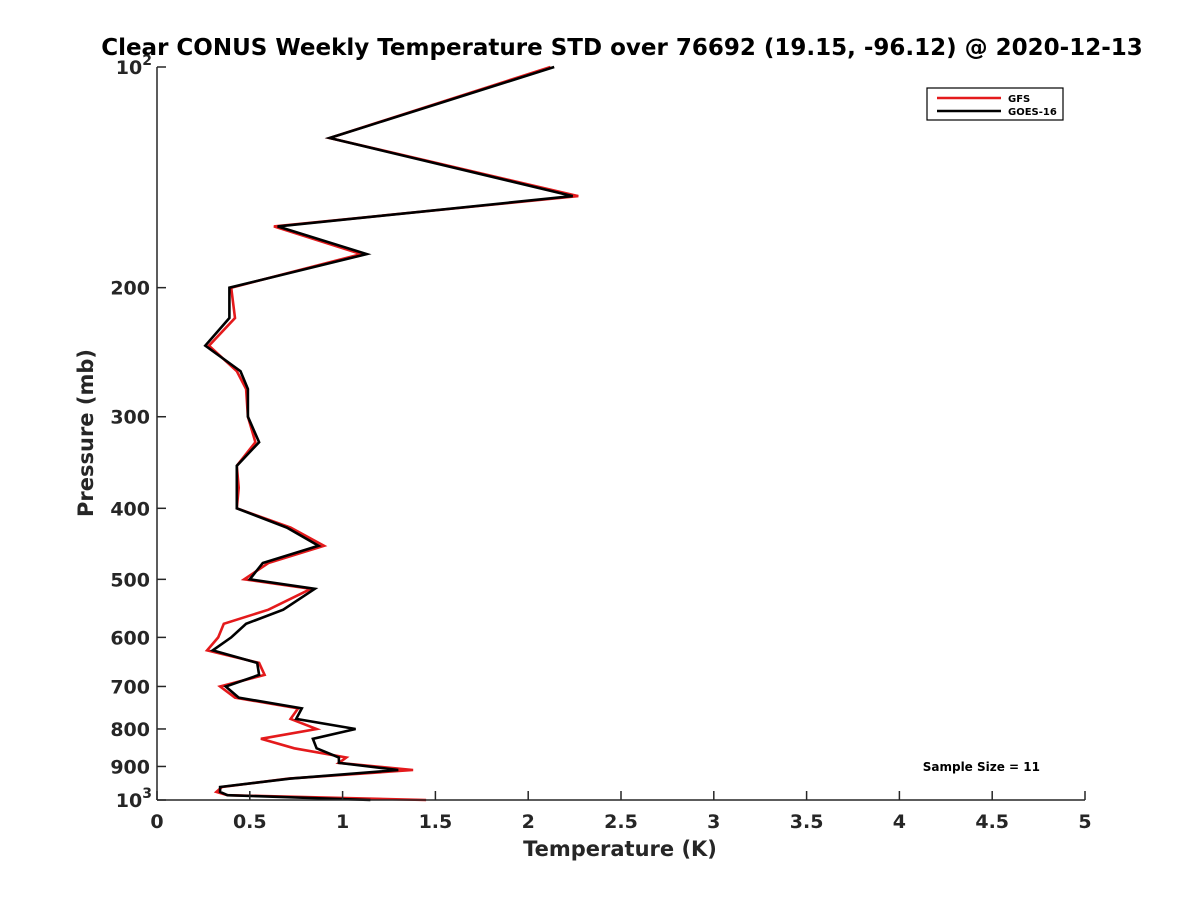 This screenshot has height=900, width=1200. Describe the element at coordinates (130, 730) in the screenshot. I see `y-tick-label: 800` at that location.